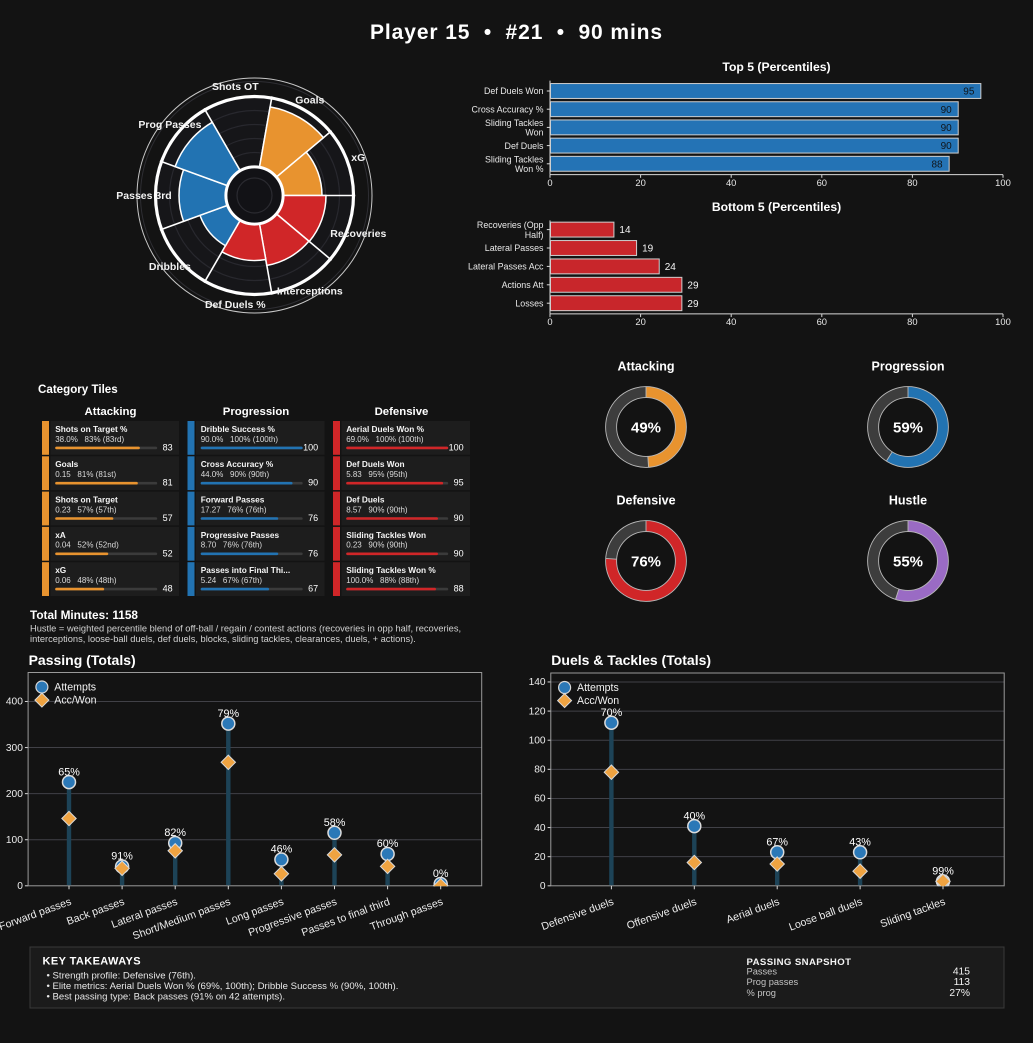  Describe the element at coordinates (516, 32) in the screenshot. I see `svg-text: Player 15 • #21 • 90 mins` at that location.